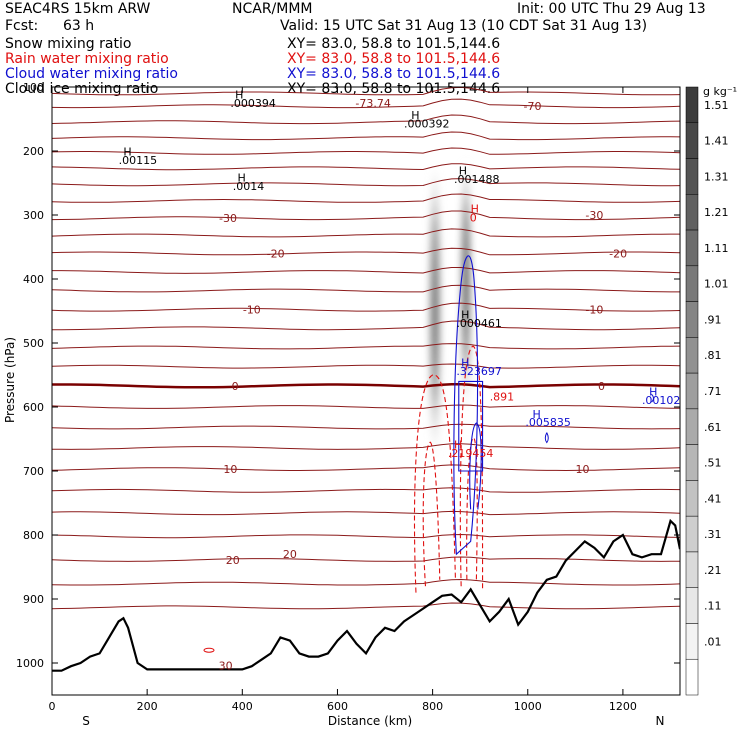 This screenshot has height=740, width=740. Describe the element at coordinates (601, 386) in the screenshot. I see `isotherm-label: 0` at that location.